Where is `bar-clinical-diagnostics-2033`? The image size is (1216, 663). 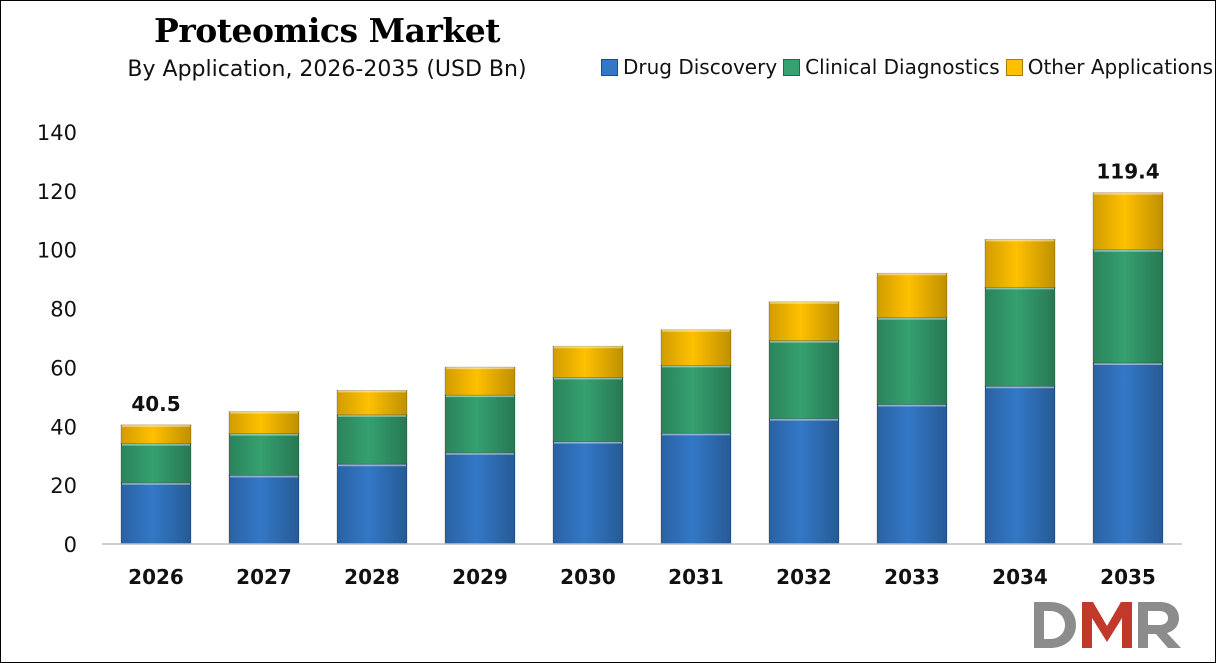 bar-clinical-diagnostics-2033 is located at coordinates (912, 361).